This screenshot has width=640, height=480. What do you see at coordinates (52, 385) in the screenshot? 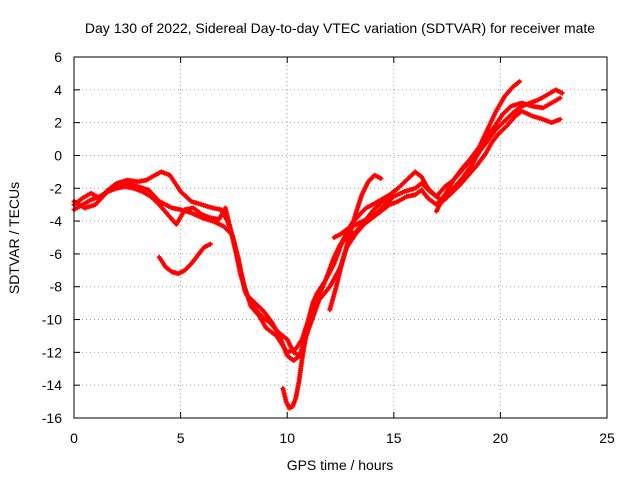
I see `y-tick-label: -14` at bounding box center [52, 385].